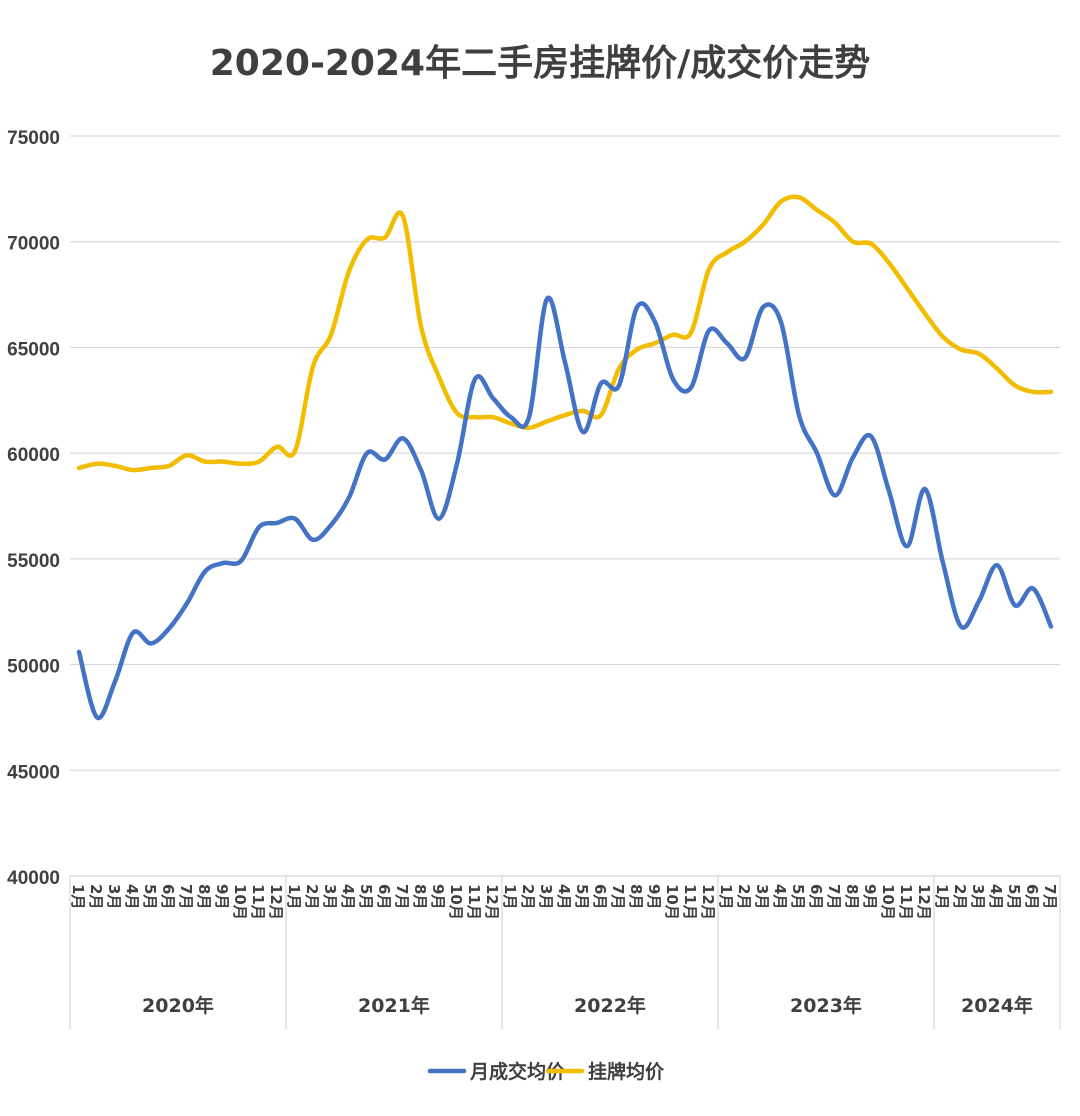  I want to click on legend: 月成交均价 挂牌均价, so click(546, 1071).